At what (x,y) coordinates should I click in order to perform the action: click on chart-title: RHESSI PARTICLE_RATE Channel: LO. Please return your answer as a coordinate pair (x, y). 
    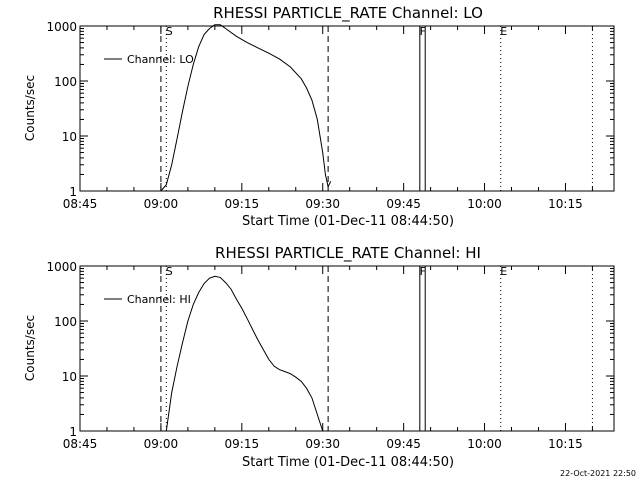
    Looking at the image, I should click on (348, 13).